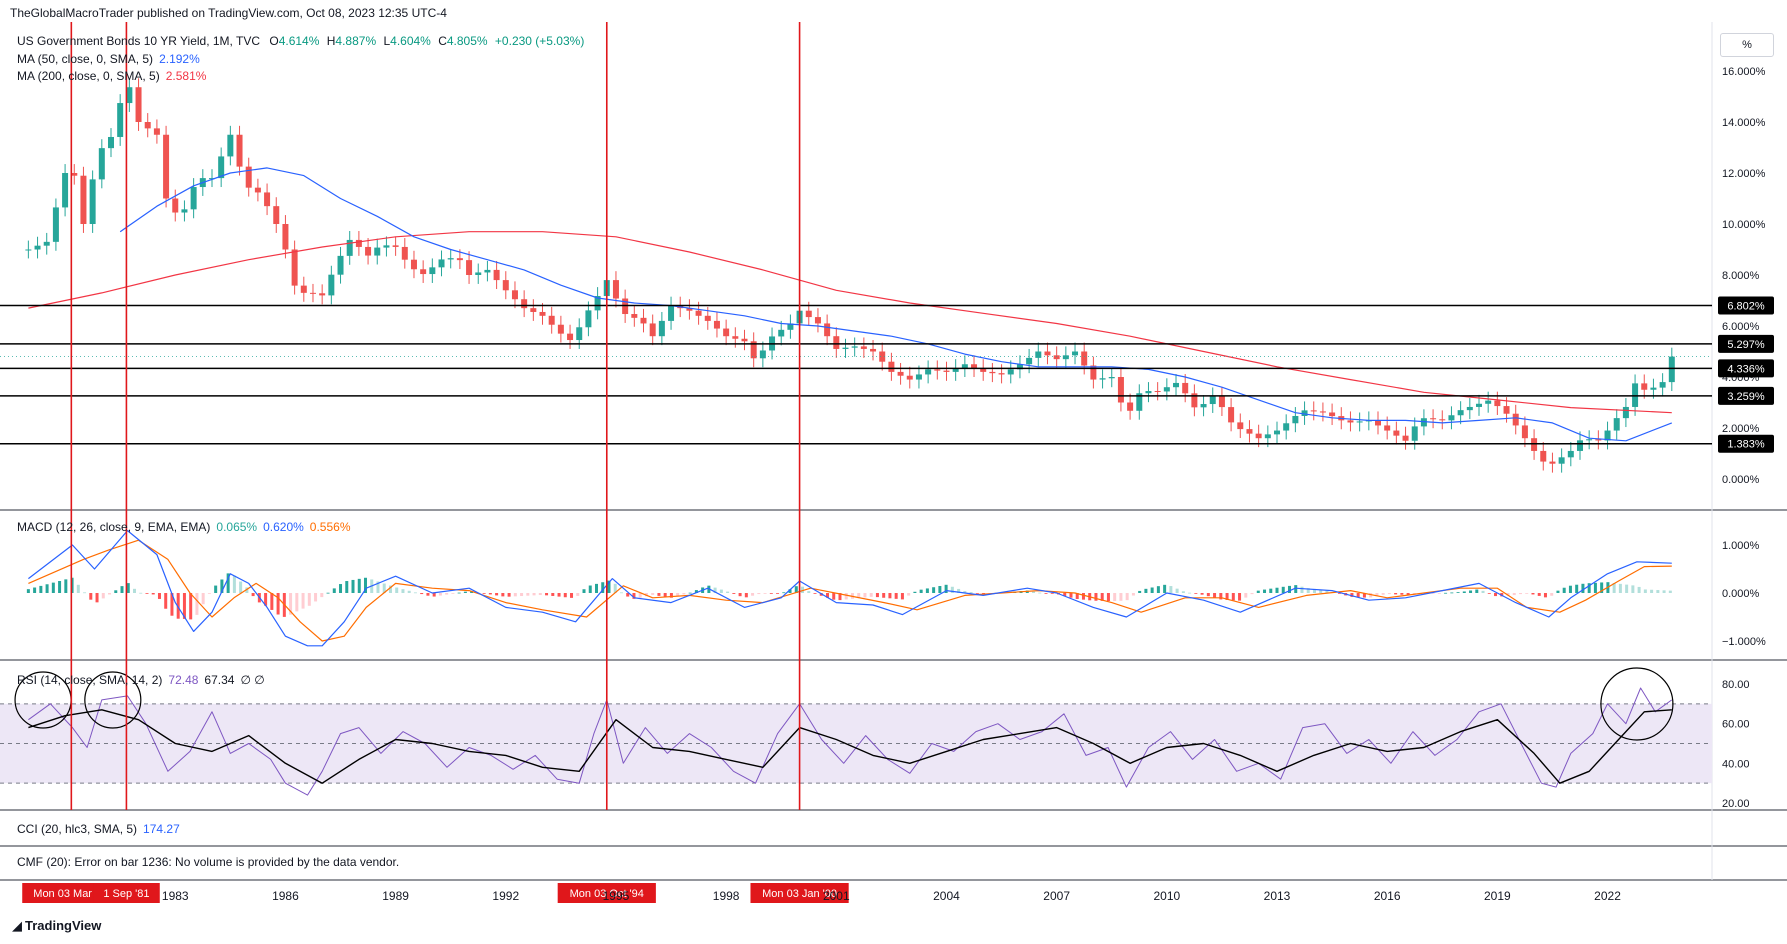 The height and width of the screenshot is (944, 1787). What do you see at coordinates (139, 41) in the screenshot?
I see `symbol-label: US Government Bonds 10 YR Yield, 1M, TVC` at bounding box center [139, 41].